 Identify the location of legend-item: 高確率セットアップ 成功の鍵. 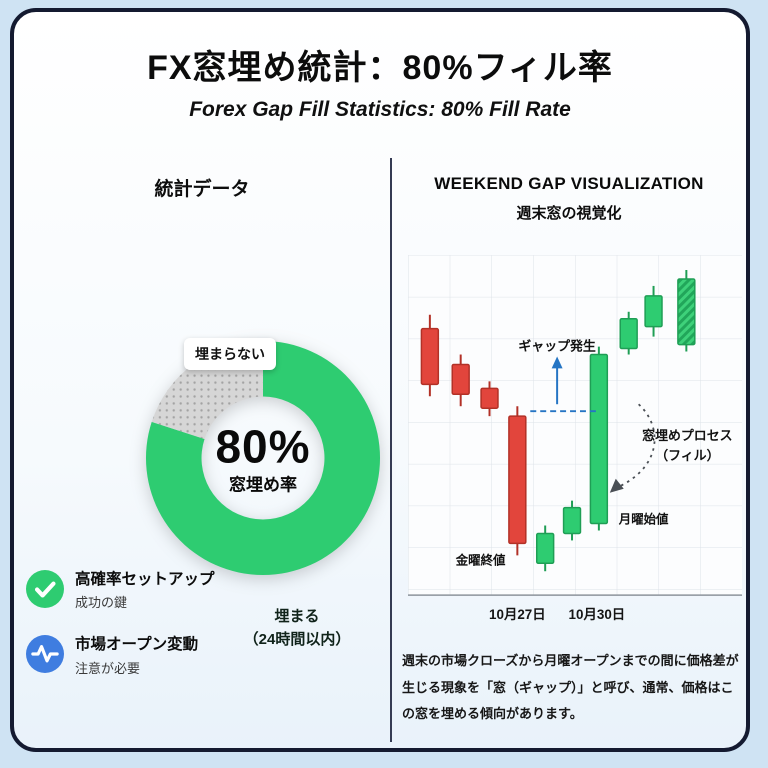
(141, 590).